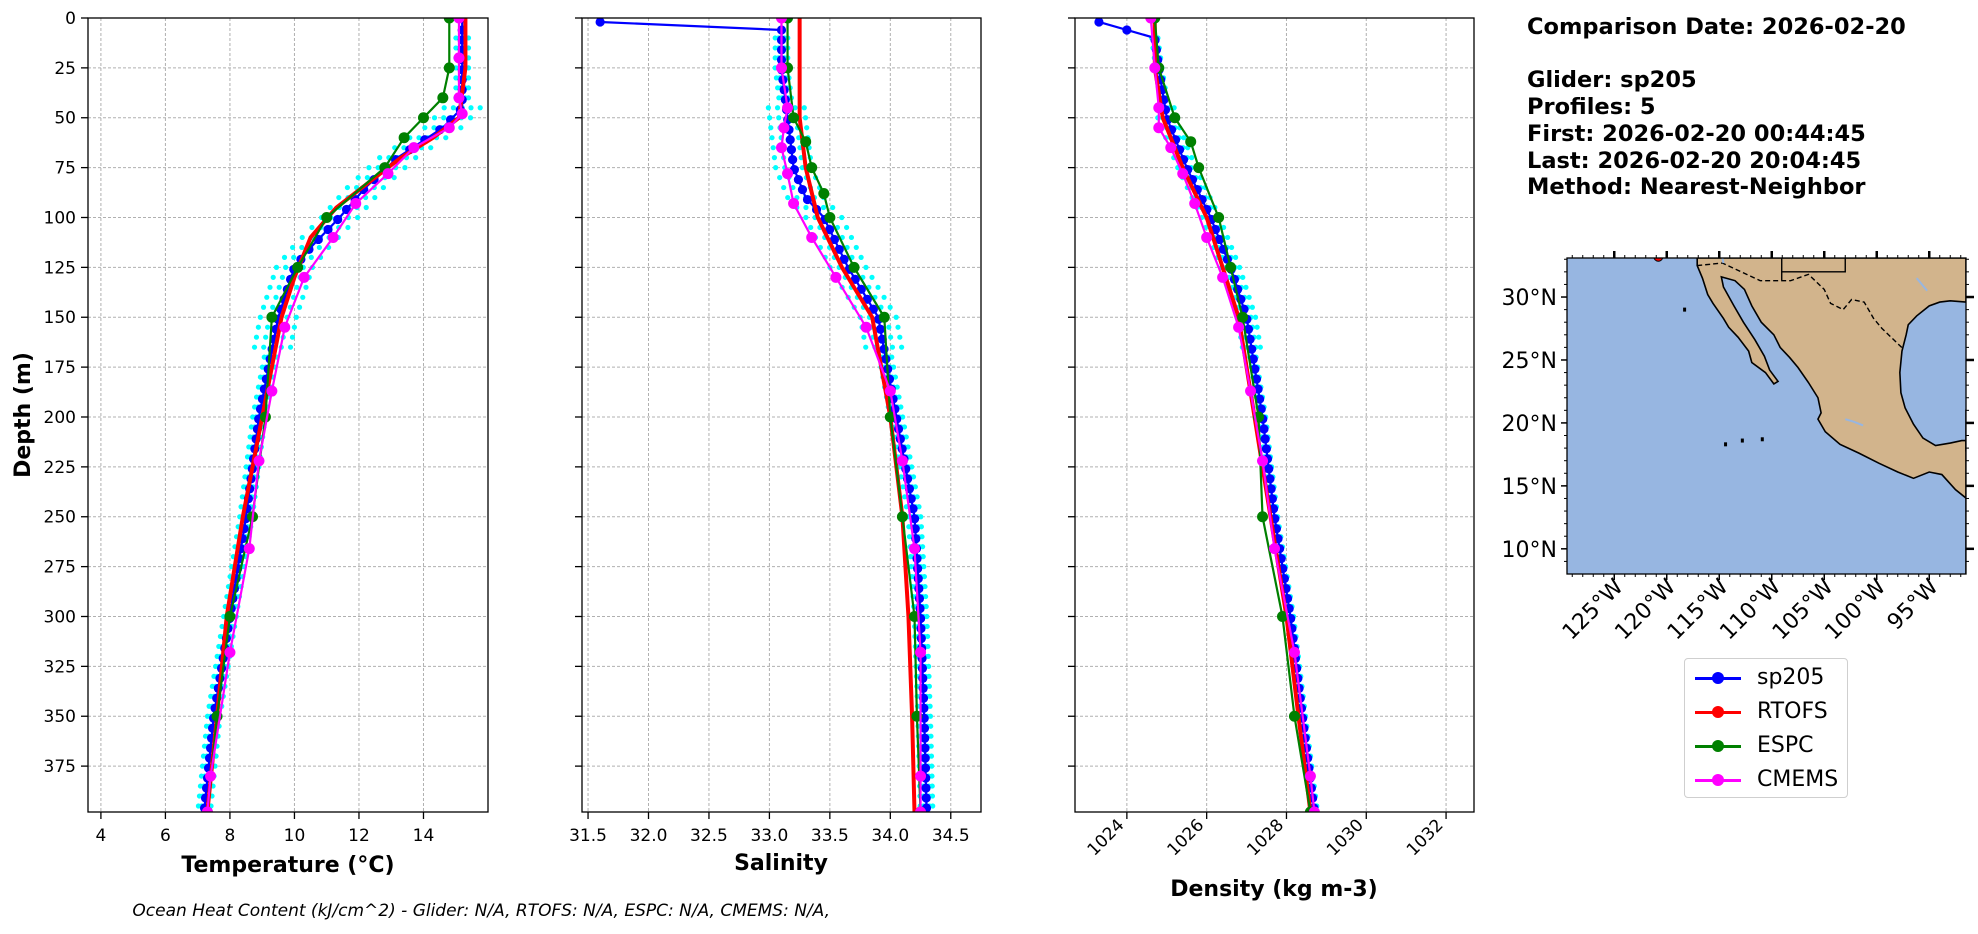 This screenshot has width=1978, height=934. I want to click on state-line-nm-tx, so click(1813, 265).